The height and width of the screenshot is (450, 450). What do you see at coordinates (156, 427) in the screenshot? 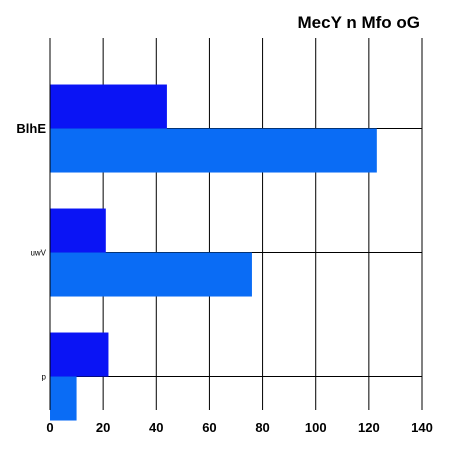
I see `x-tick-label: 40` at bounding box center [156, 427].